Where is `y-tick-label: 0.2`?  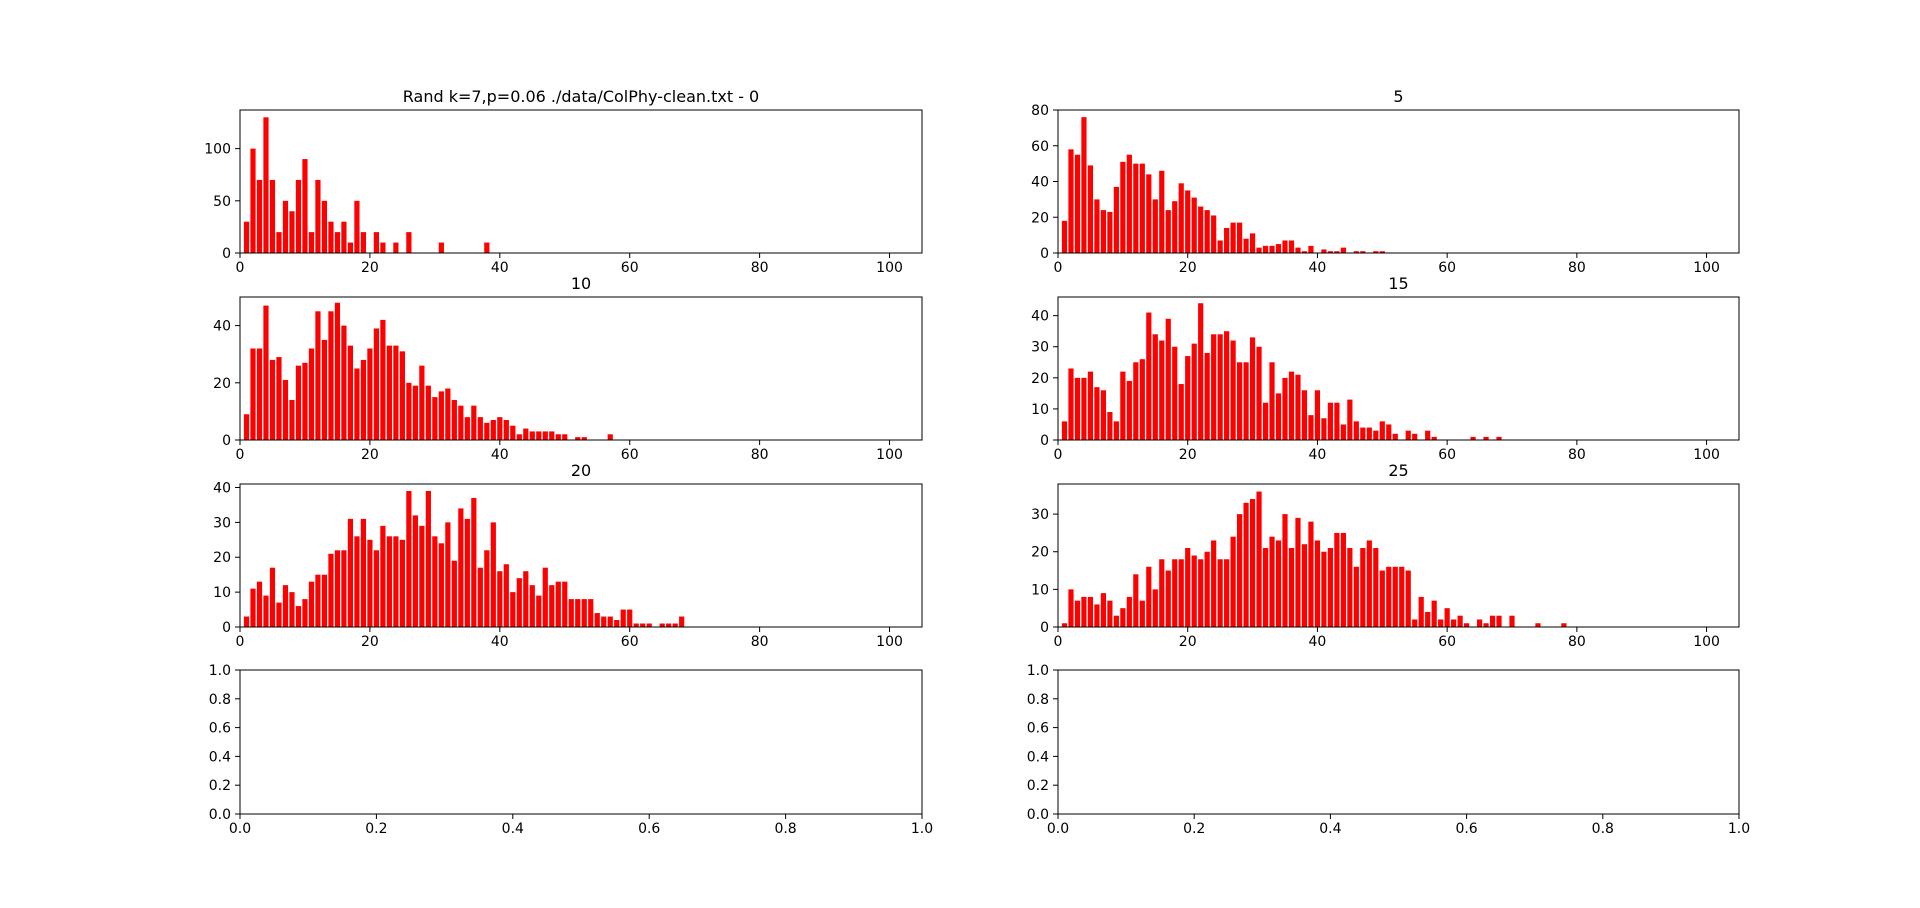
y-tick-label: 0.2 is located at coordinates (220, 786).